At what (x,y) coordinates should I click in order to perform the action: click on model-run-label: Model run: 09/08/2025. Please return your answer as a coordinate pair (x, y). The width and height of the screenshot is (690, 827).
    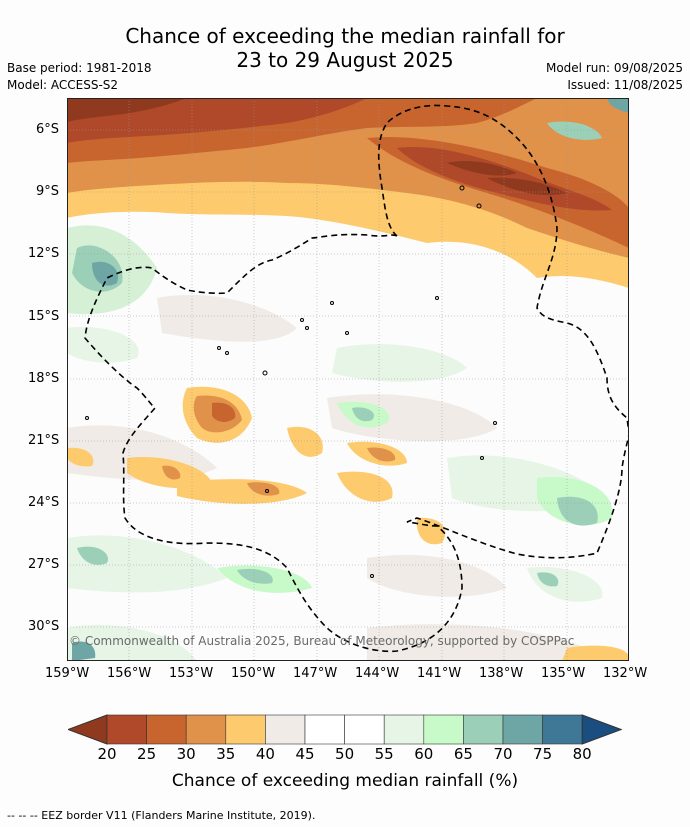
    Looking at the image, I should click on (614, 68).